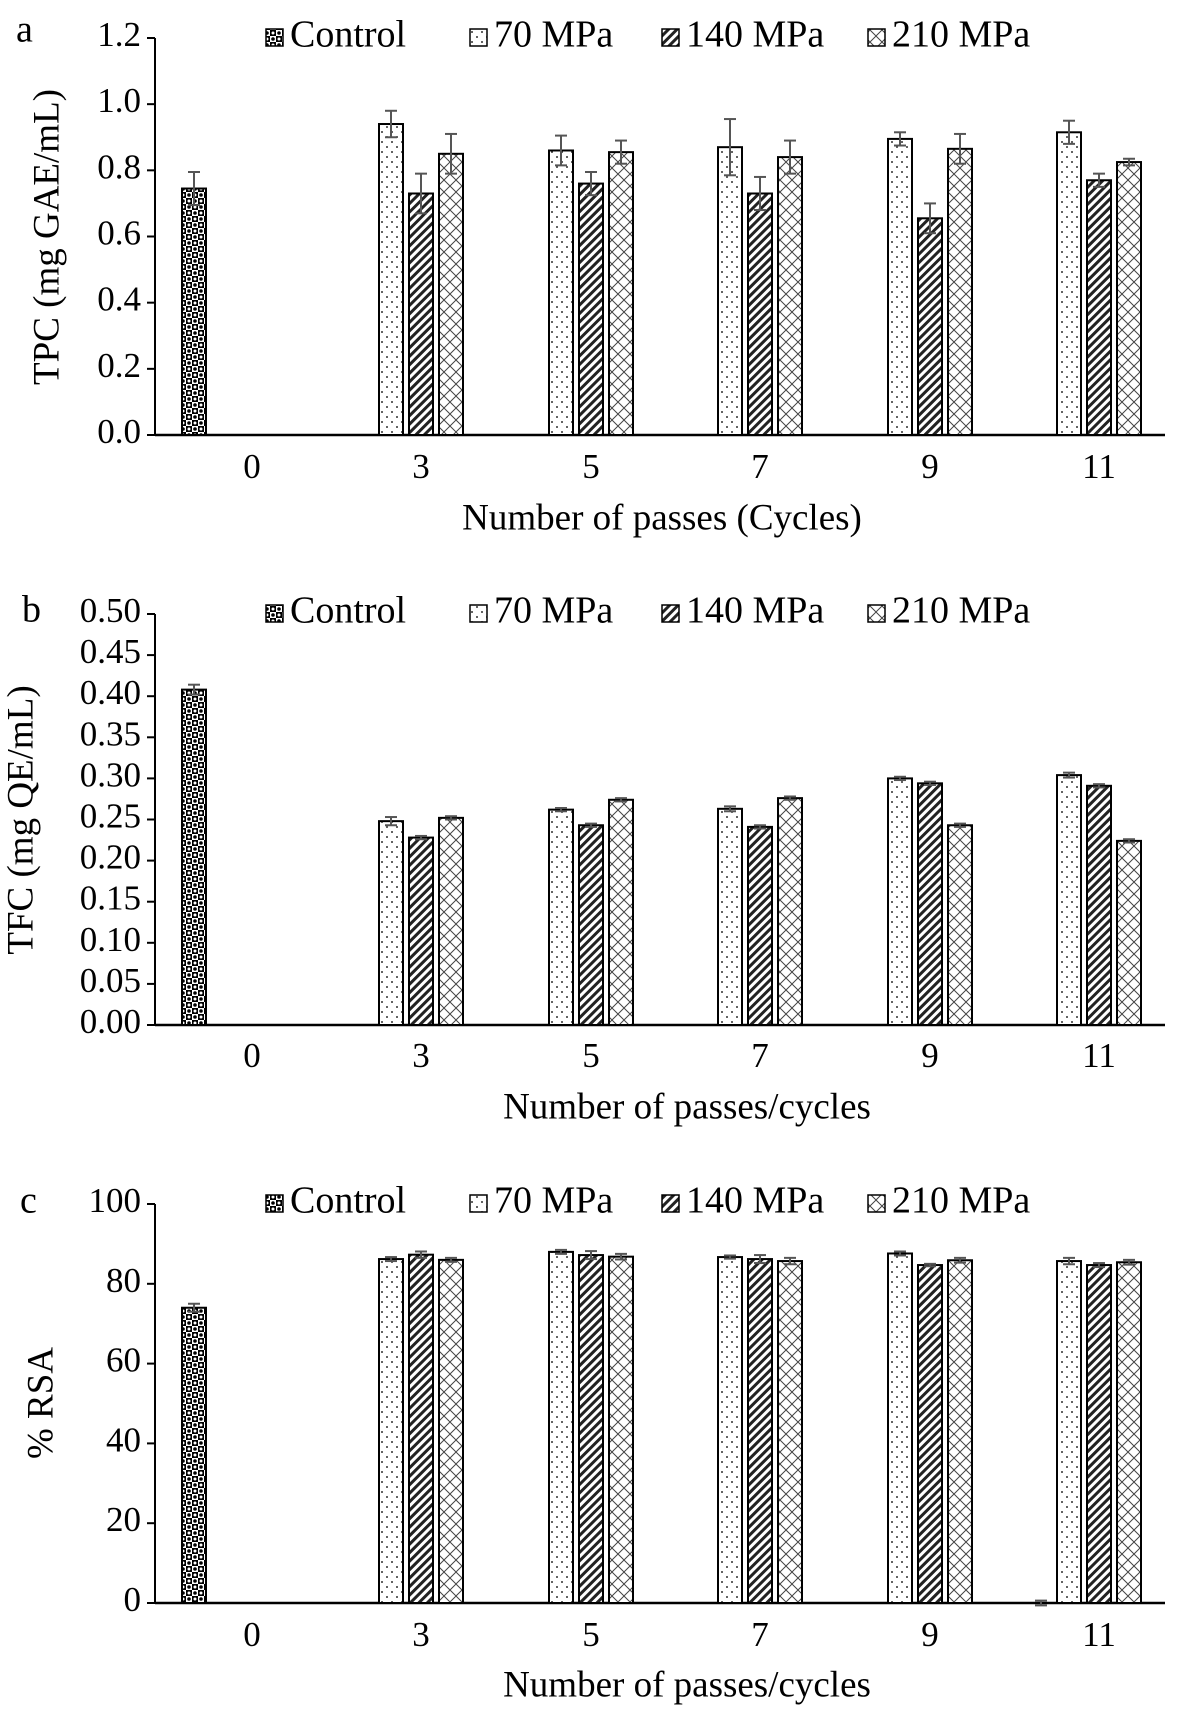 The image size is (1181, 1736). Describe the element at coordinates (115, 1200) in the screenshot. I see `y-tick-label: 100` at that location.